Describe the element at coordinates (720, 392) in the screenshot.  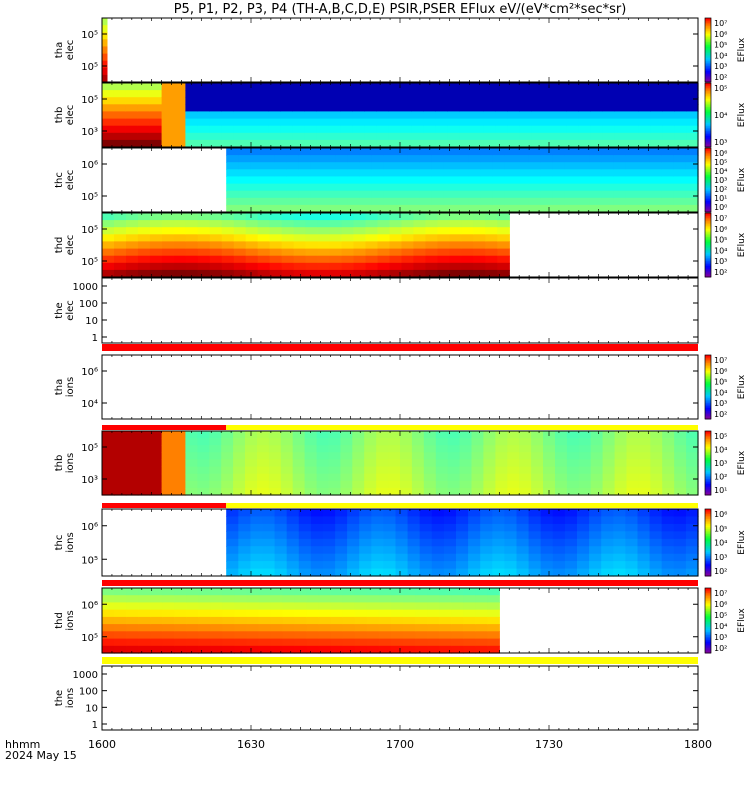
I see `colorbar-tick-label: 10⁴` at that location.